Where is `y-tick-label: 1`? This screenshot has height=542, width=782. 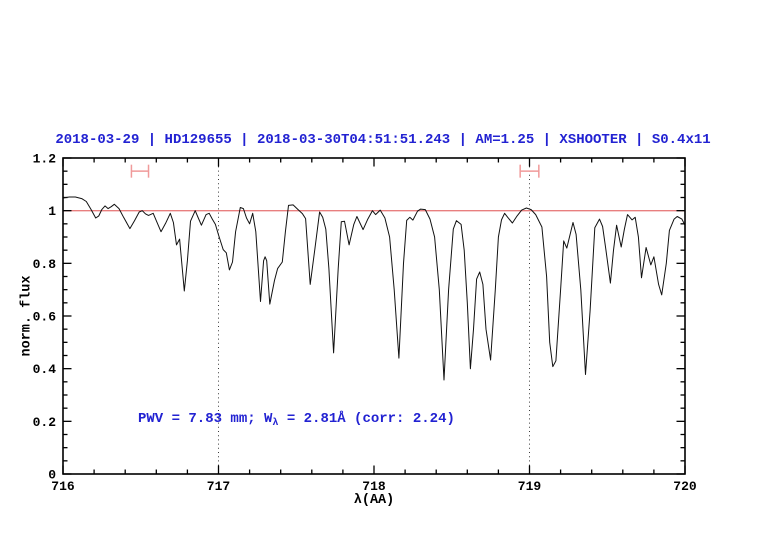 y-tick-label: 1 is located at coordinates (52, 211).